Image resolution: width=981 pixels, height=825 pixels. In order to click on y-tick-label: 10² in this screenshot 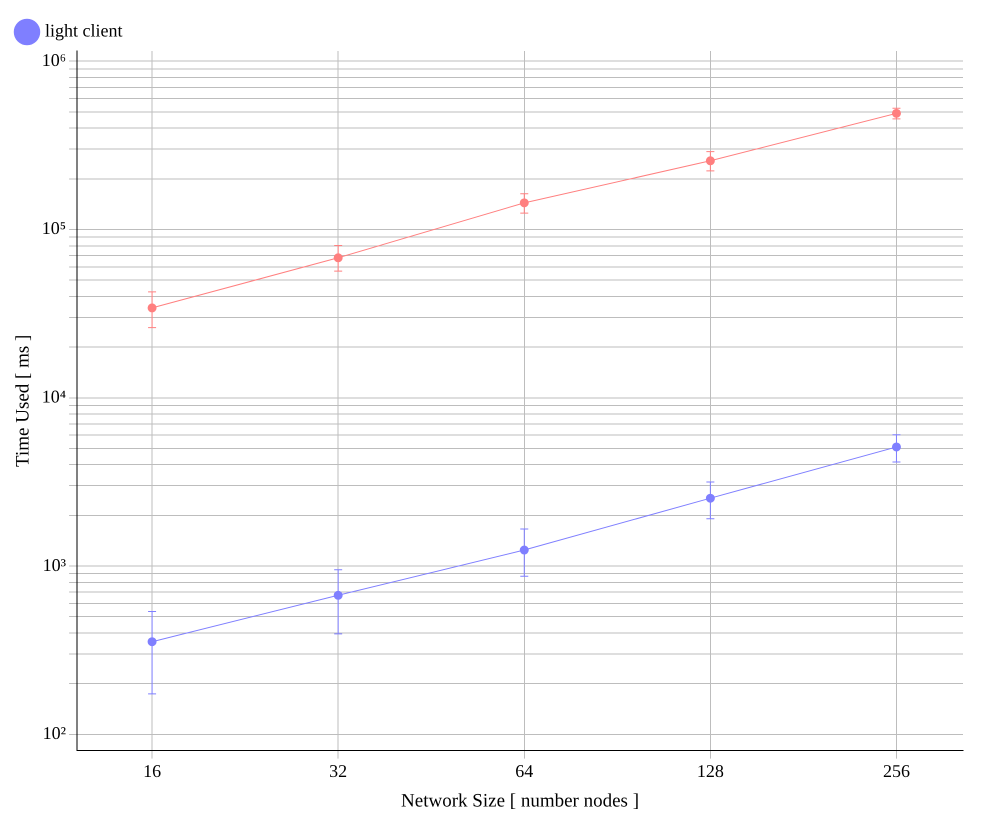, I will do `click(54, 733)`.